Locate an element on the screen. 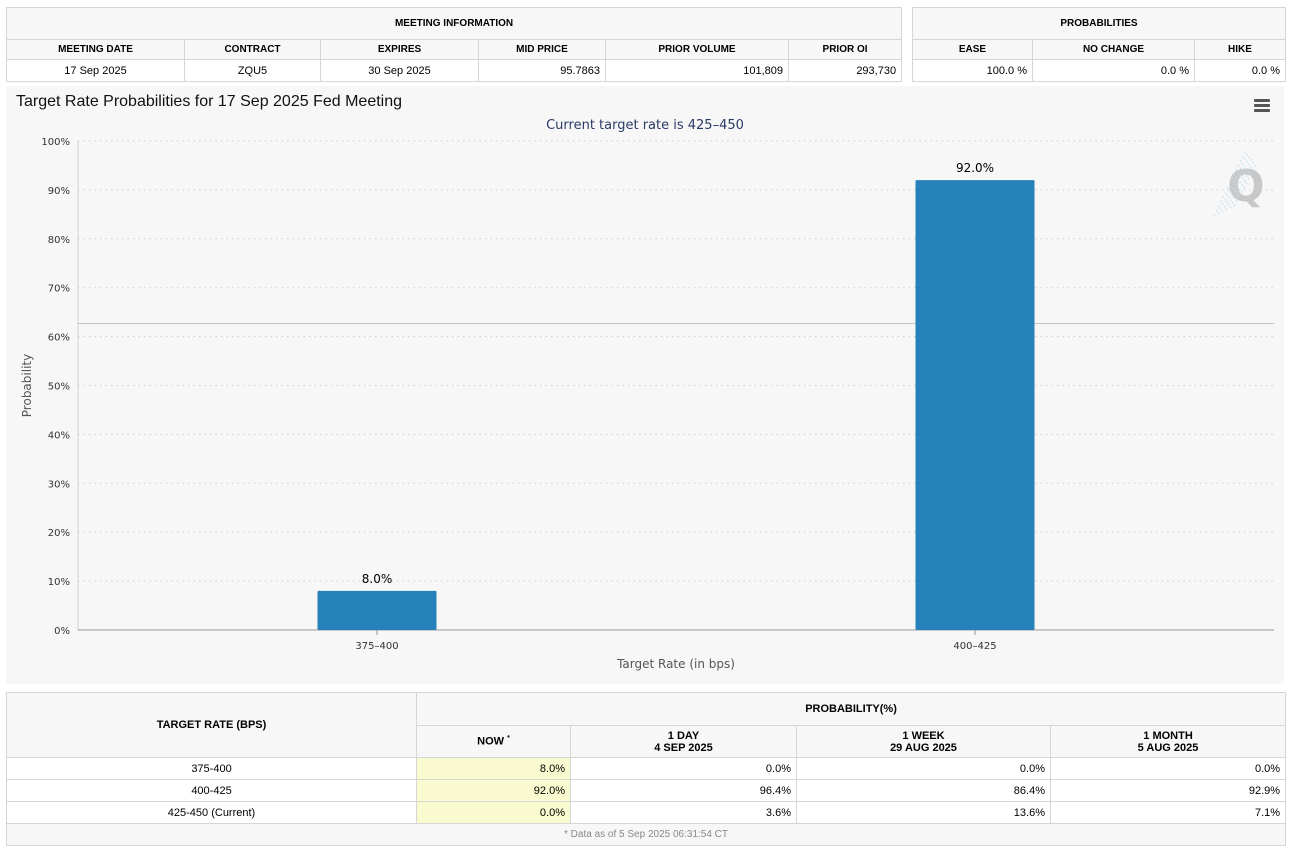  row-now-value: 0.0% is located at coordinates (493, 812).